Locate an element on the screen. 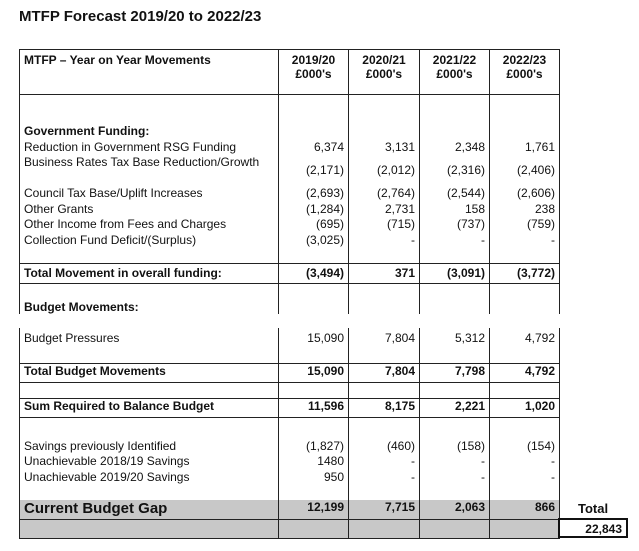 This screenshot has width=639, height=551. budget-heading-row: Budget Movements: is located at coordinates (289, 298).